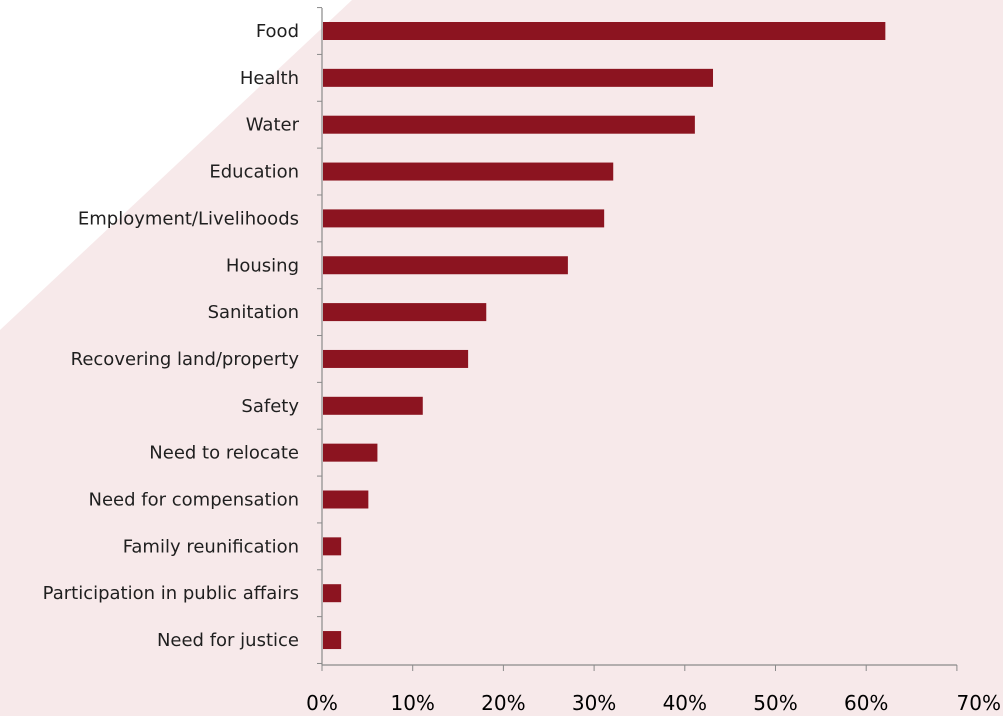  Describe the element at coordinates (185, 359) in the screenshot. I see `category-label: Recovering land/property` at that location.